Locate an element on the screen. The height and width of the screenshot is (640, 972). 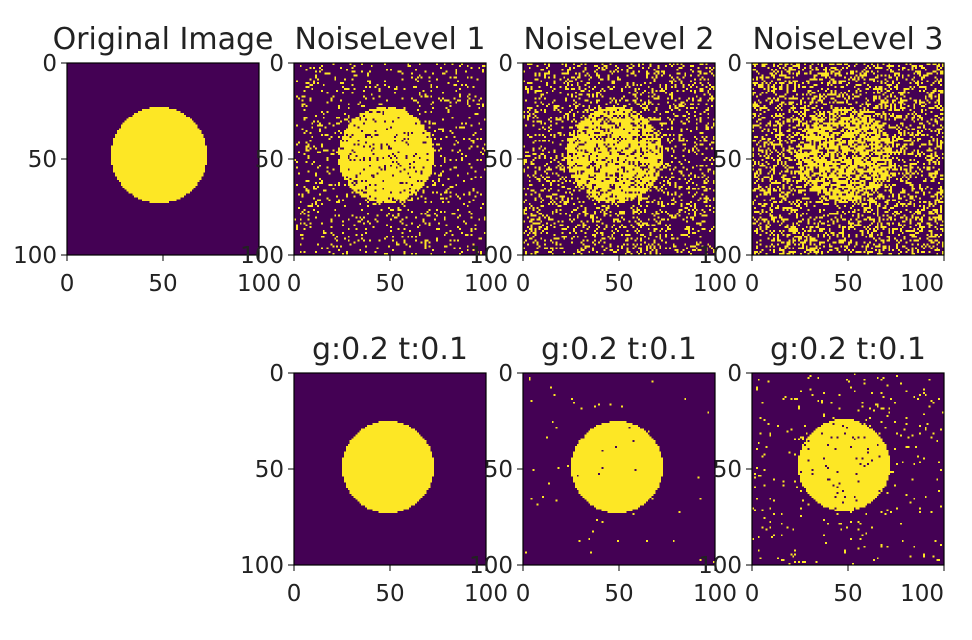
panel-denoised-1: g:0.2 t:0.1 0 50 100 0 50 100 is located at coordinates (374, 469).